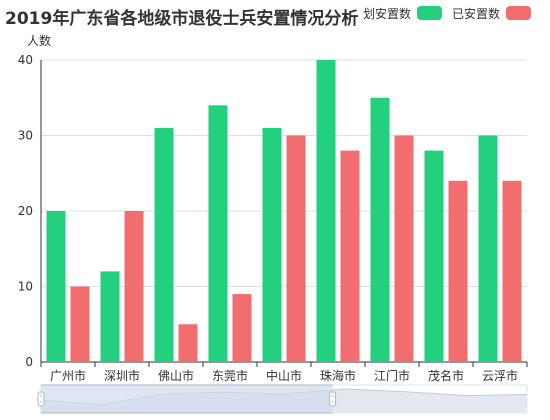 The width and height of the screenshot is (550, 420). I want to click on x-tick-label-4: 中山市, so click(284, 375).